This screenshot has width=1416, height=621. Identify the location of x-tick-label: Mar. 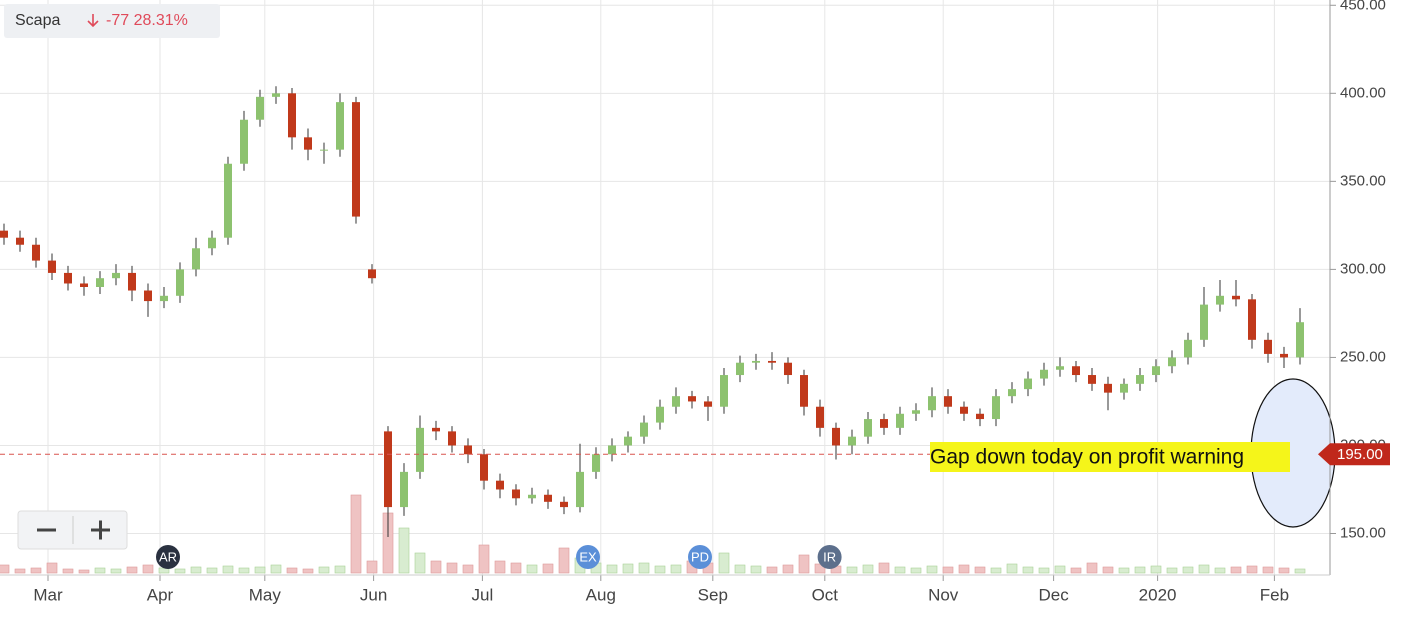
(48, 594).